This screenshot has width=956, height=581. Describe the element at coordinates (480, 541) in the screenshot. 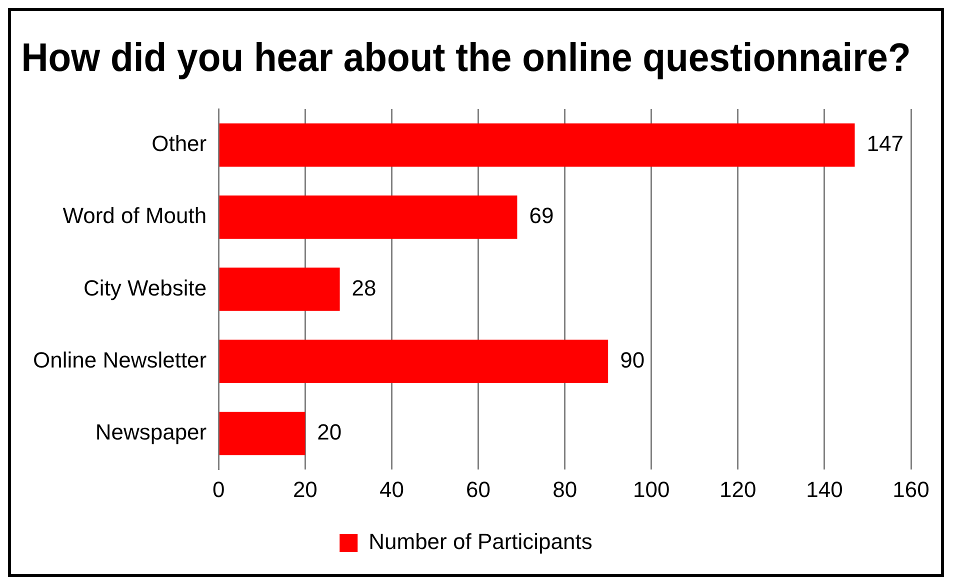

I see `legend-label: Number of Participants` at that location.